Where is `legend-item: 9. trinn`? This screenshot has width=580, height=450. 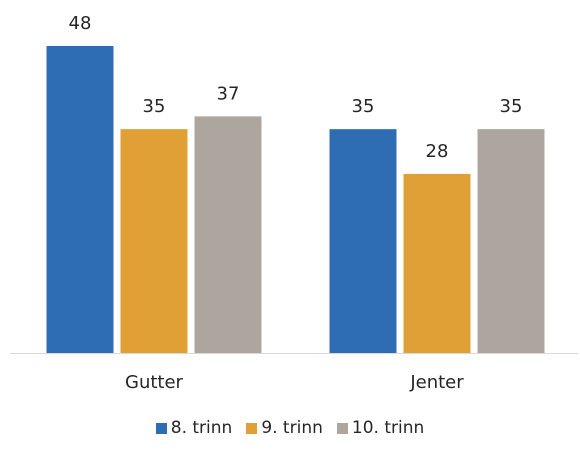
legend-item: 9. trinn is located at coordinates (284, 428).